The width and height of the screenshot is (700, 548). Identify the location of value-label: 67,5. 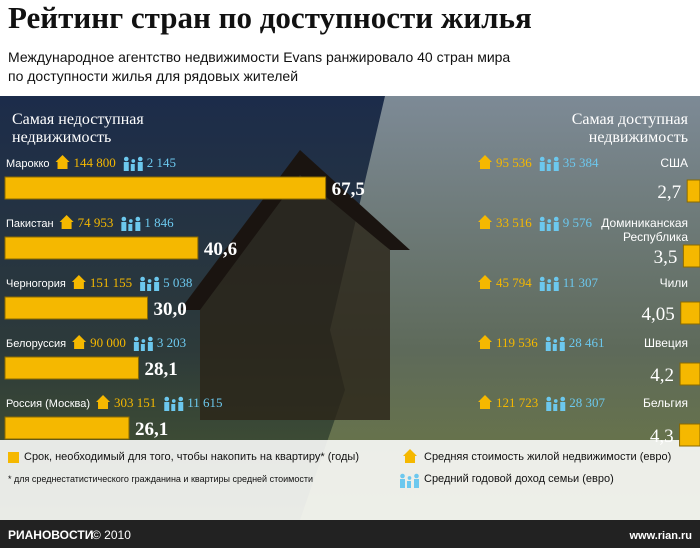
(348, 189).